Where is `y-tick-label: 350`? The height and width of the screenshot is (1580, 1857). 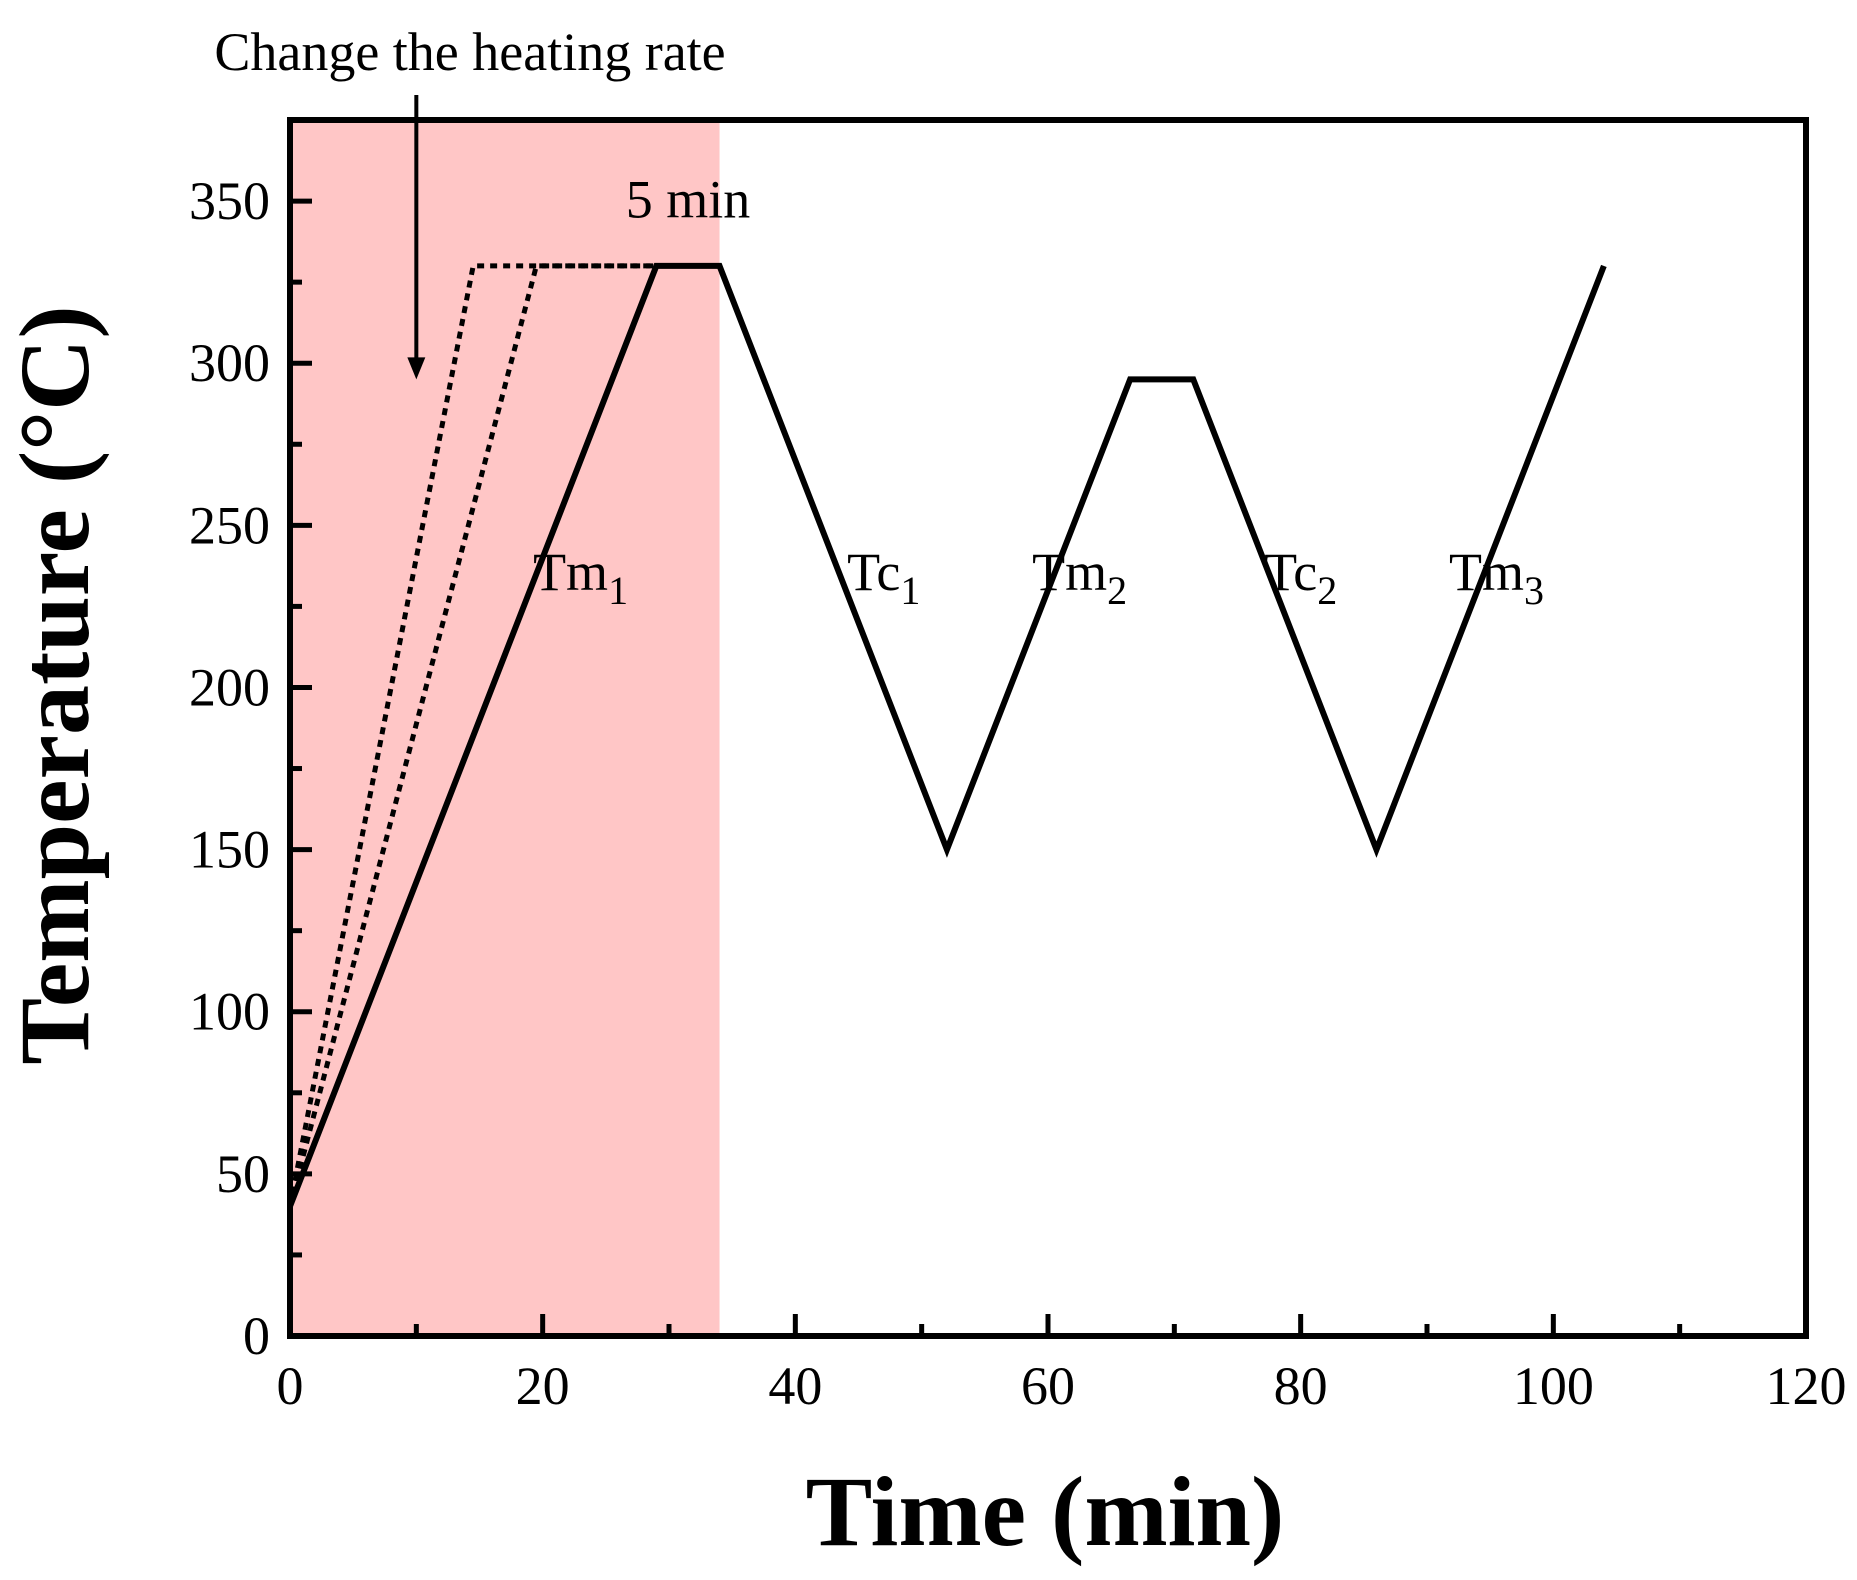 y-tick-label: 350 is located at coordinates (229, 201).